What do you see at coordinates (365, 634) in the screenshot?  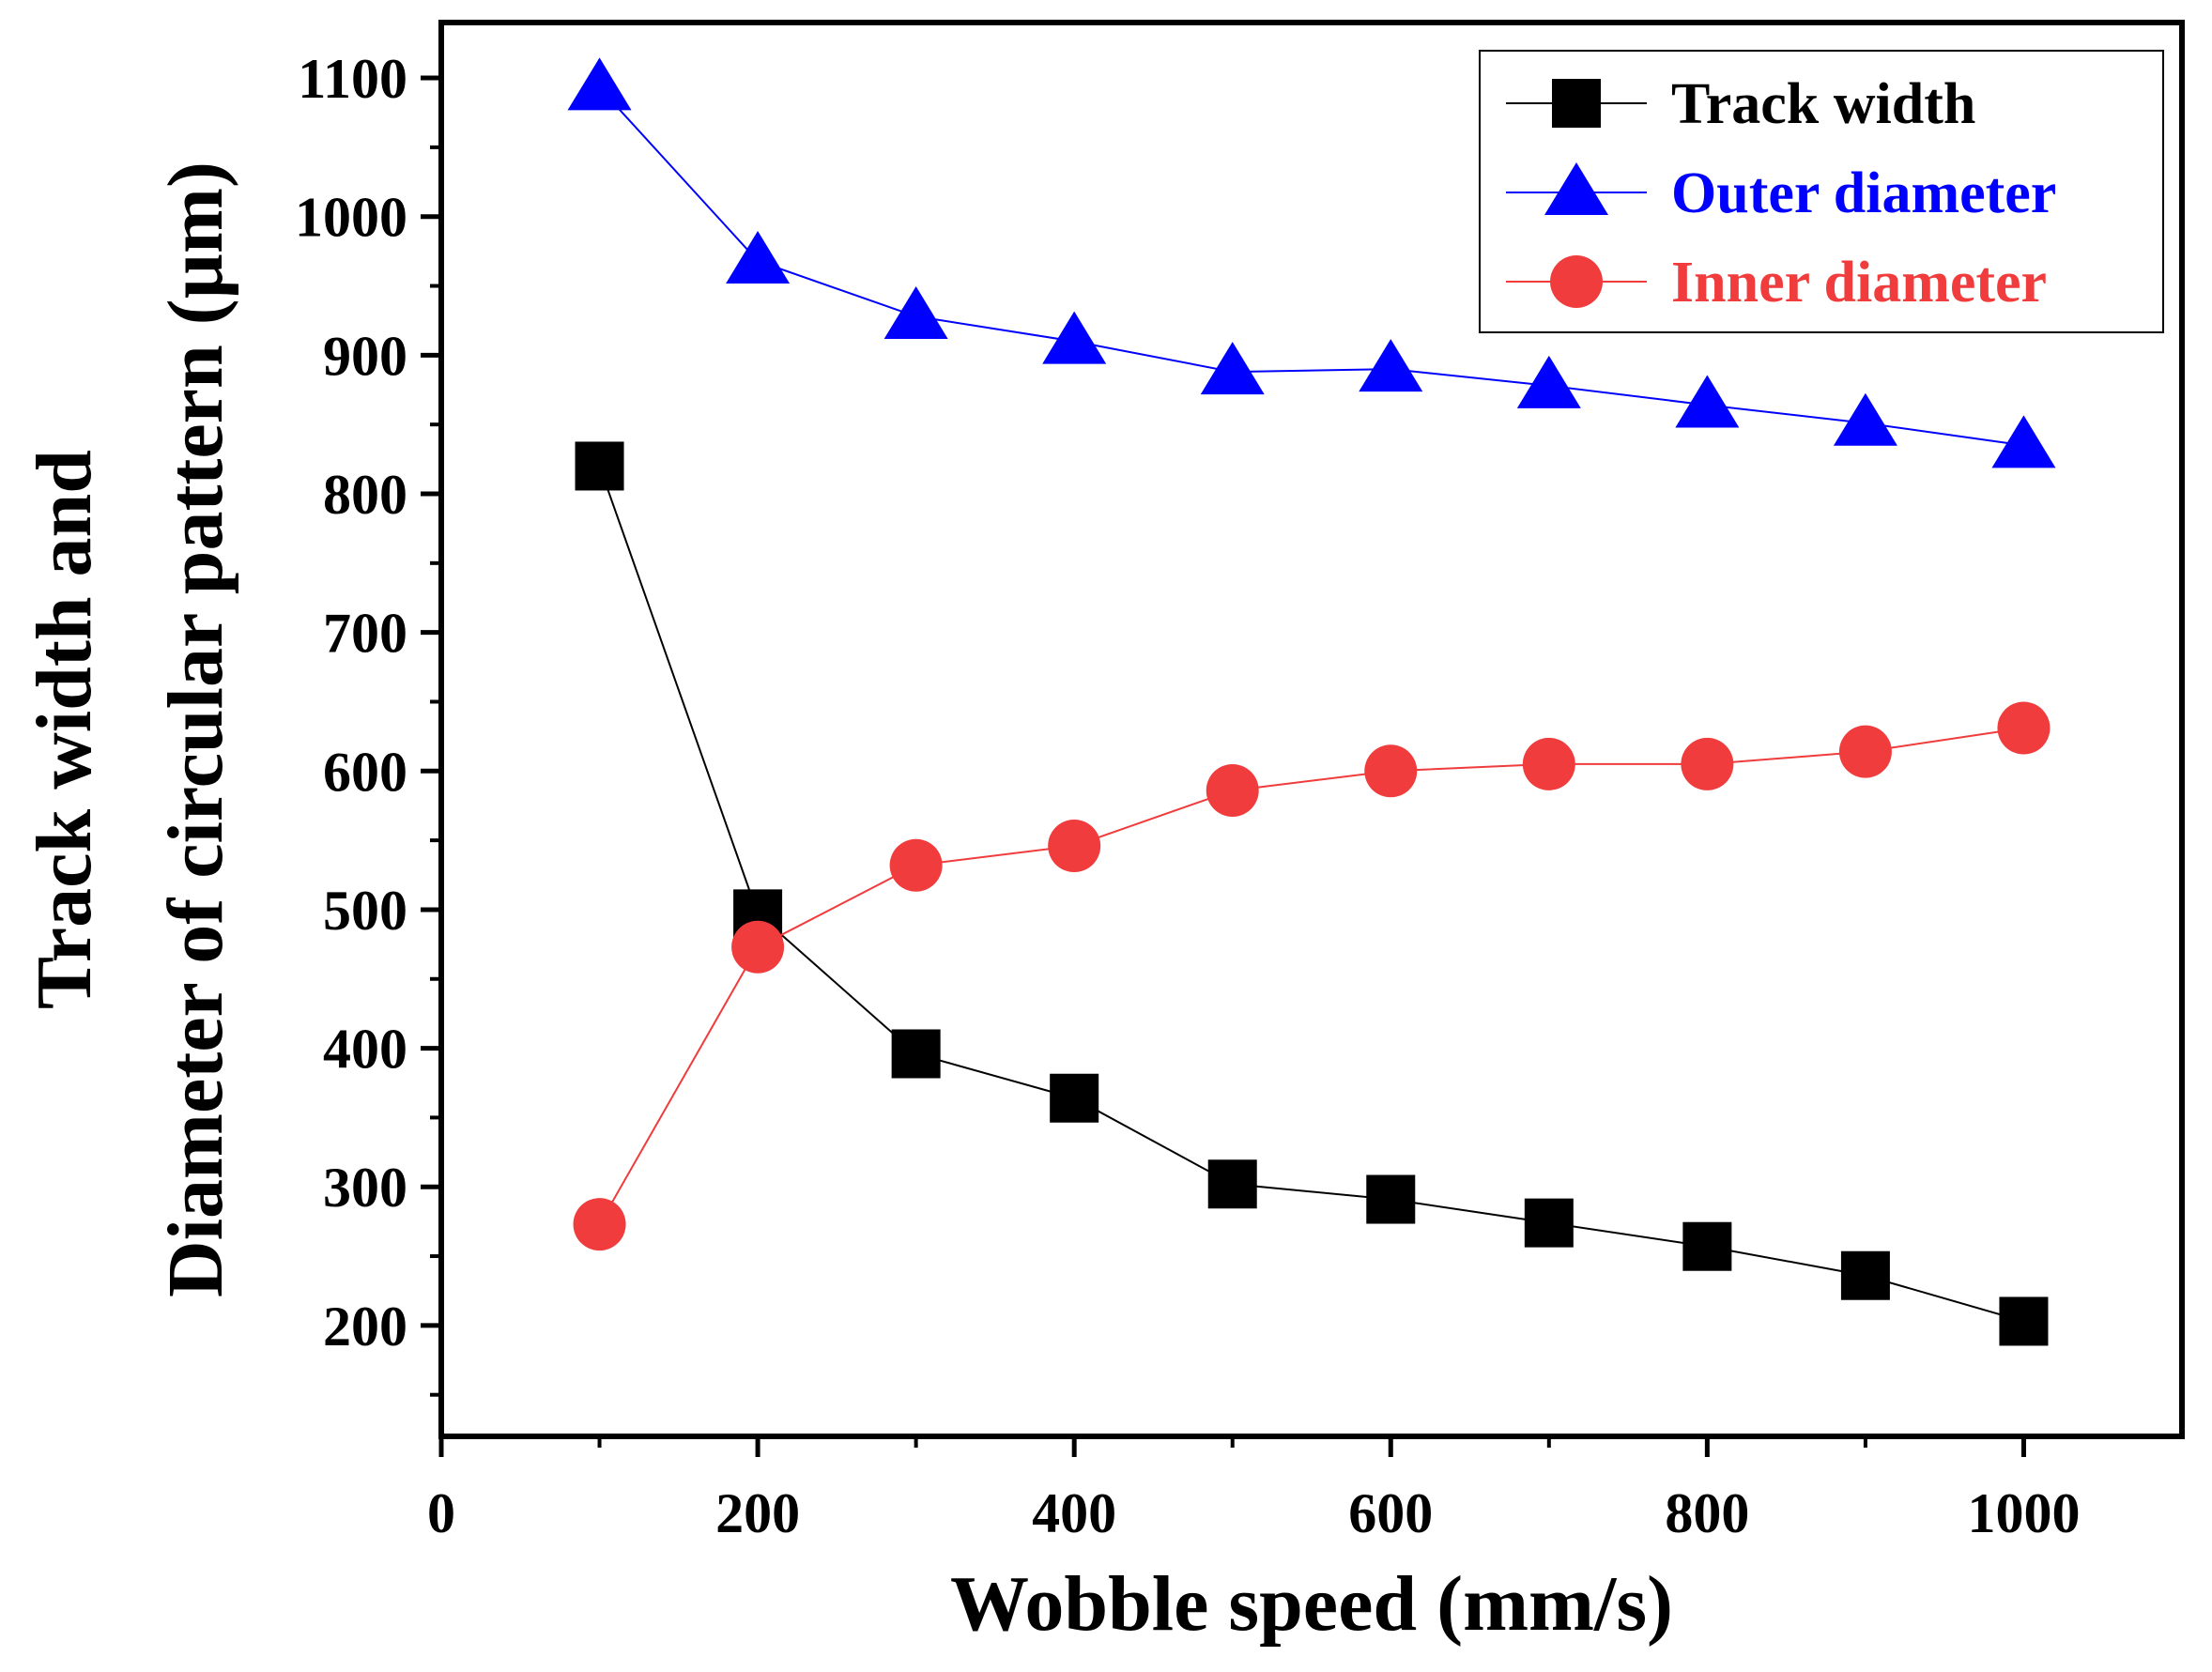 I see `y-tick-label: 700` at bounding box center [365, 634].